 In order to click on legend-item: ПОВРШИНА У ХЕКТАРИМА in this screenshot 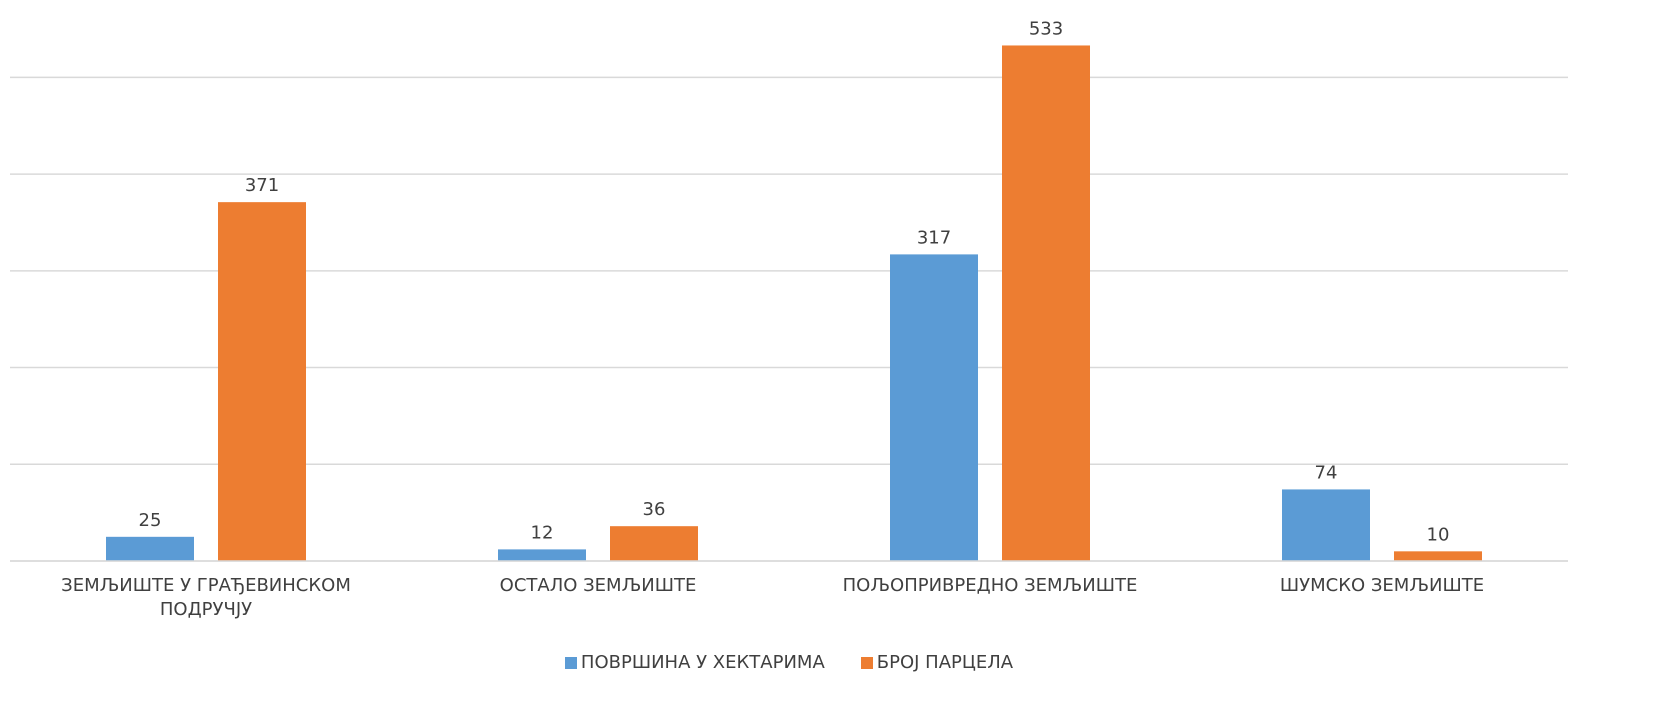, I will do `click(694, 662)`.